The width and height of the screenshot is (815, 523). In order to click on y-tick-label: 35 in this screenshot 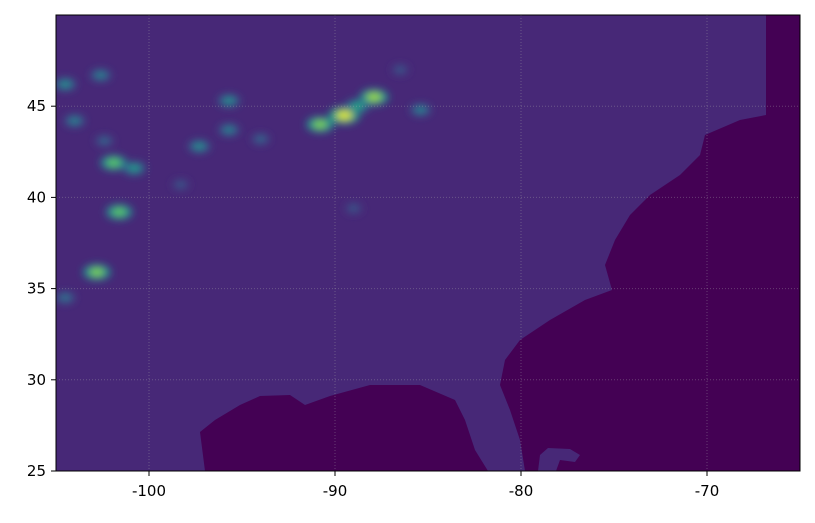, I will do `click(36, 289)`.